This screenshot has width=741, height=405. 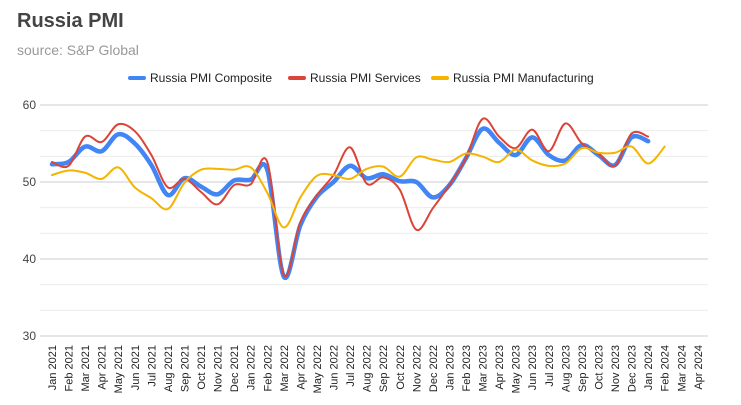 I want to click on x-tick-label: Mar 2024, so click(x=682, y=368).